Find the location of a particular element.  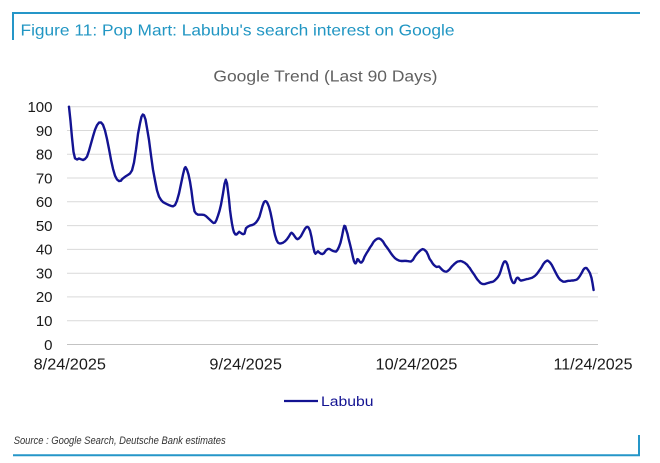

svg-text: Google Trend (Last 90 Days) is located at coordinates (325, 76).